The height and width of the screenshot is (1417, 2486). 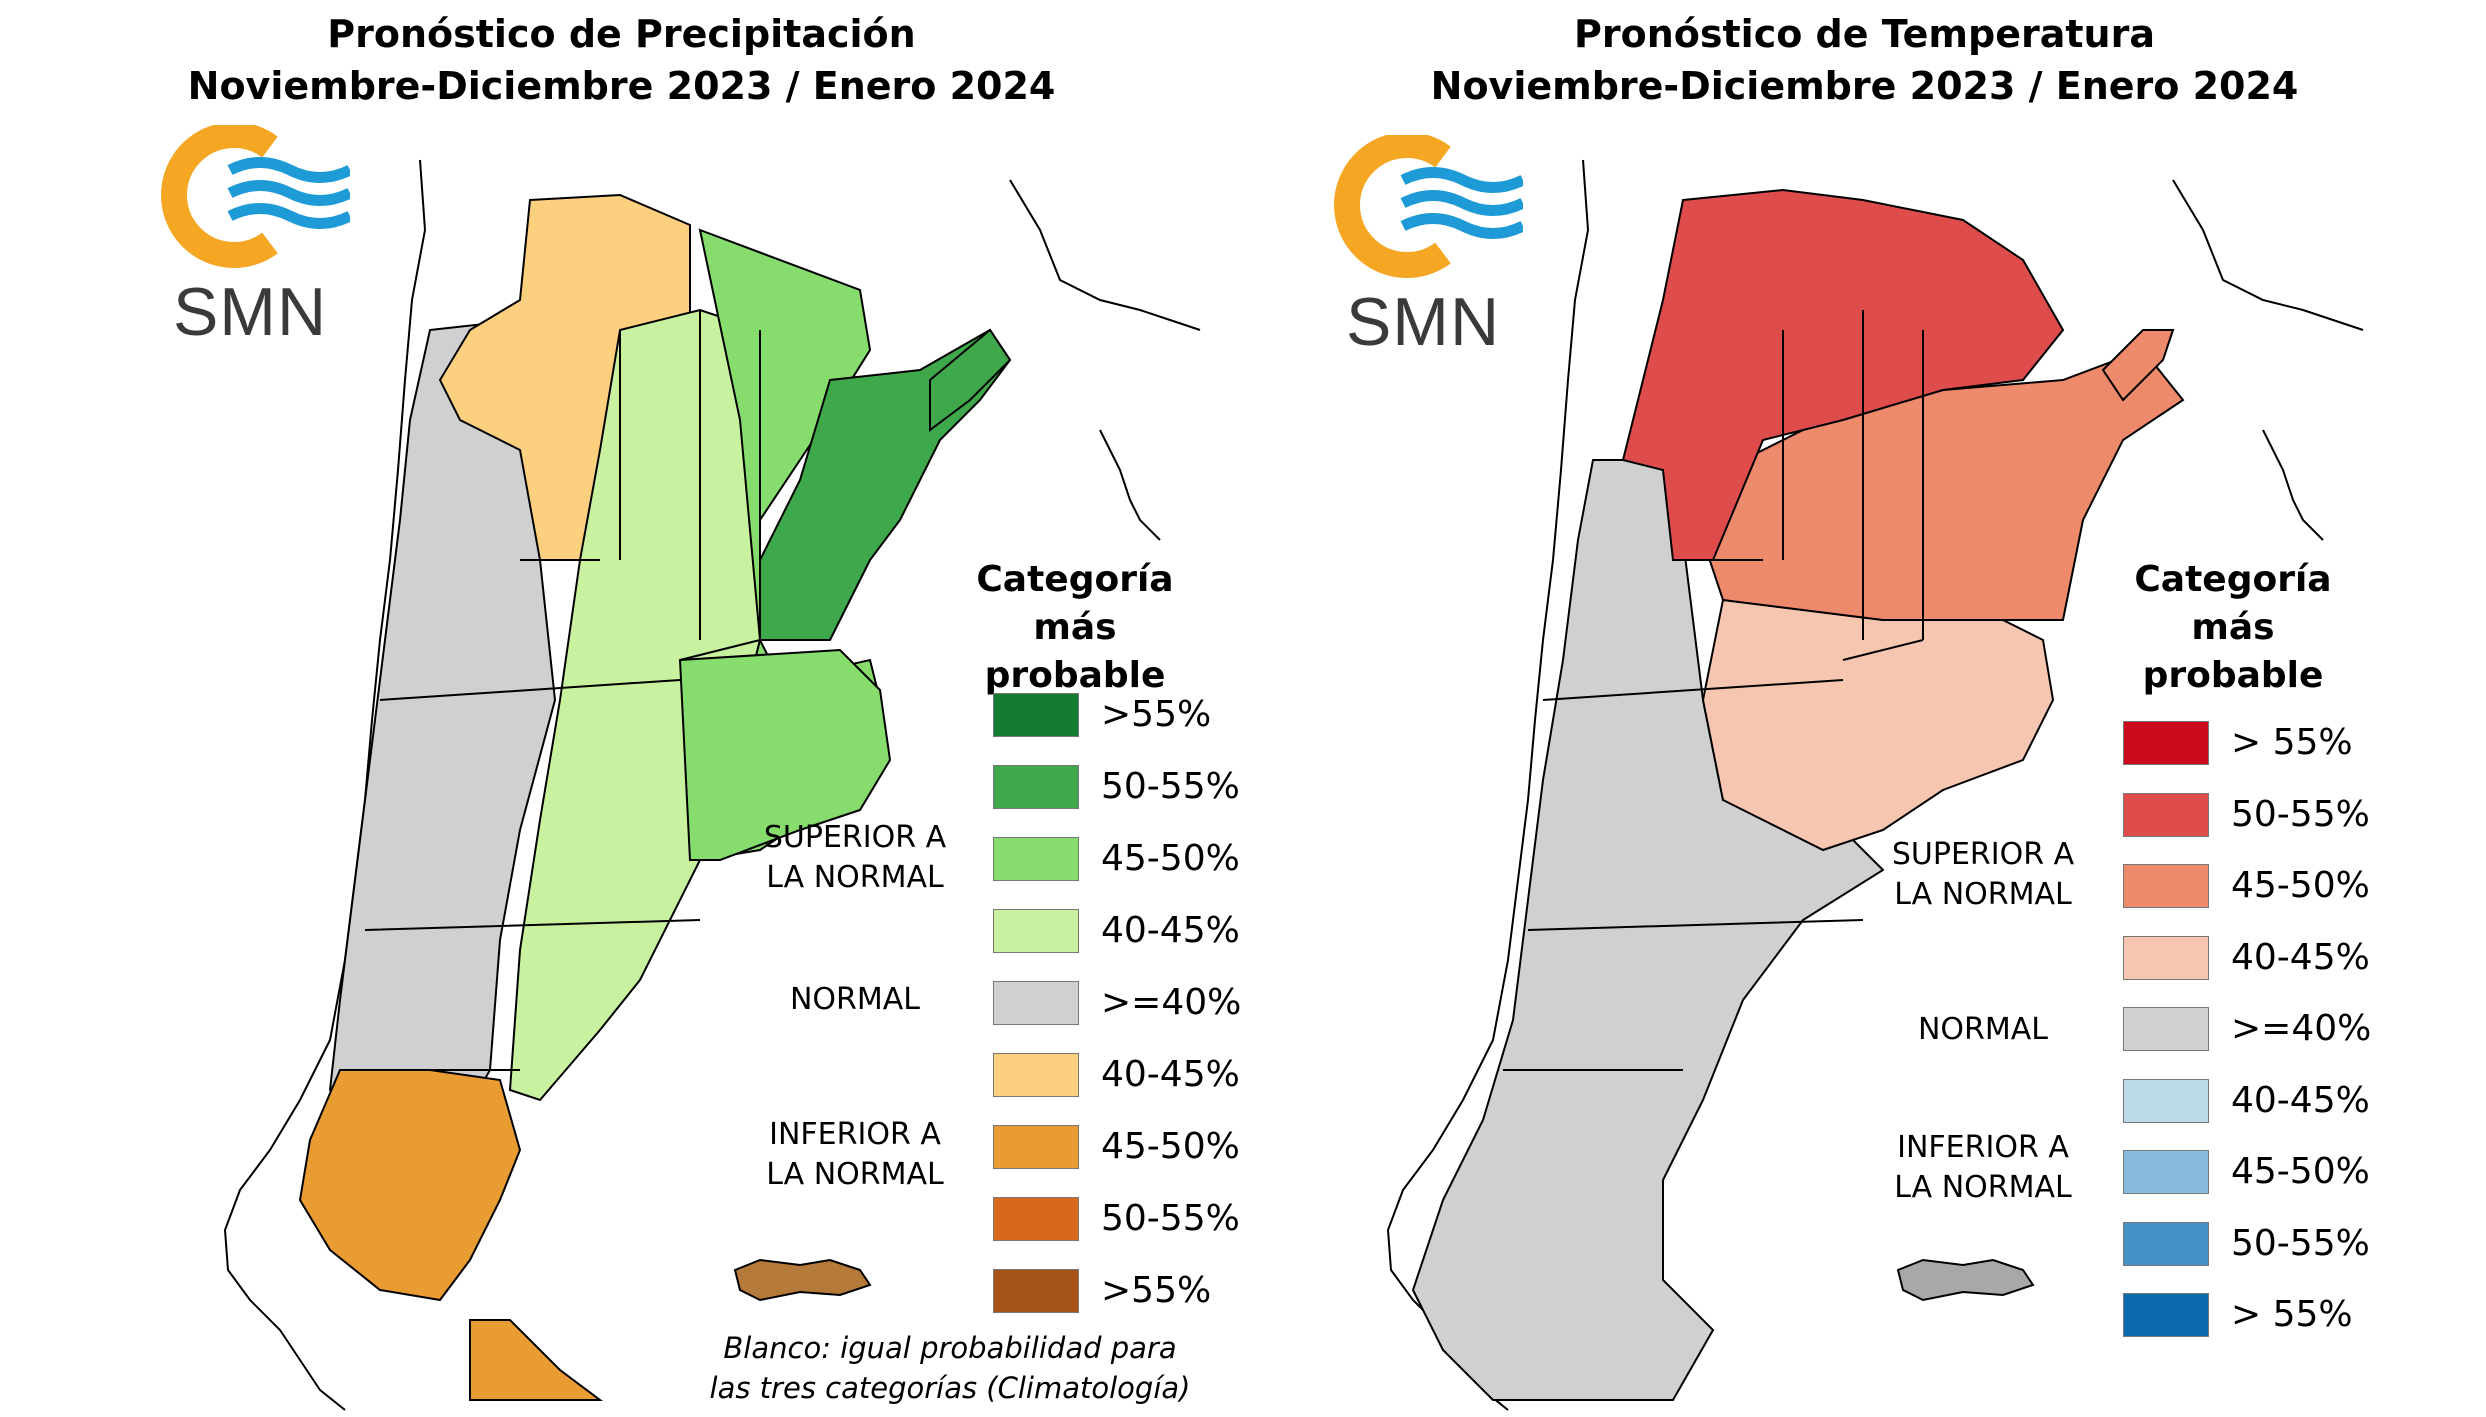 What do you see at coordinates (855, 1134) in the screenshot?
I see `precip-lower-line1: INFERIOR A` at bounding box center [855, 1134].